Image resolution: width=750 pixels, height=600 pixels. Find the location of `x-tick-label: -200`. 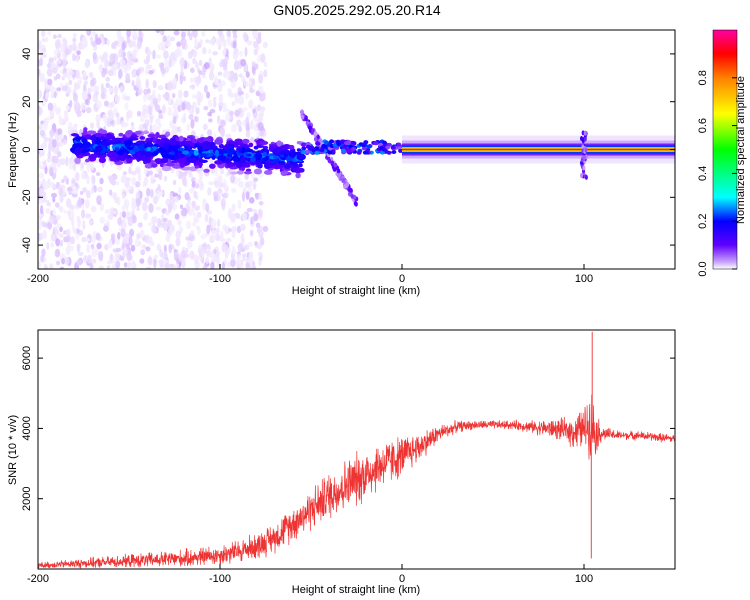

x-tick-label: -200 is located at coordinates (38, 279).